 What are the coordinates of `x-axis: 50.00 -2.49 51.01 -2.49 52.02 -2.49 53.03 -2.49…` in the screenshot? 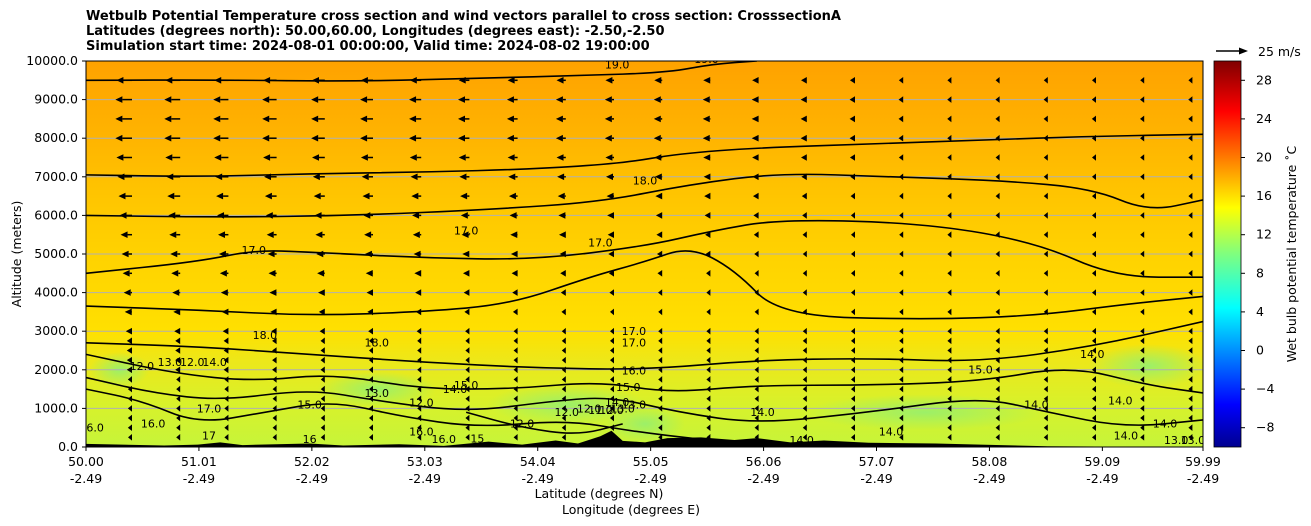 It's located at (644, 466).